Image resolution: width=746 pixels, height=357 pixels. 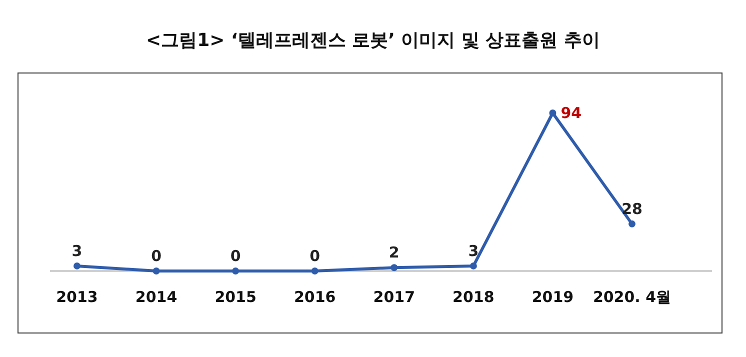 What do you see at coordinates (473, 297) in the screenshot?
I see `x-tick-label: 2018` at bounding box center [473, 297].